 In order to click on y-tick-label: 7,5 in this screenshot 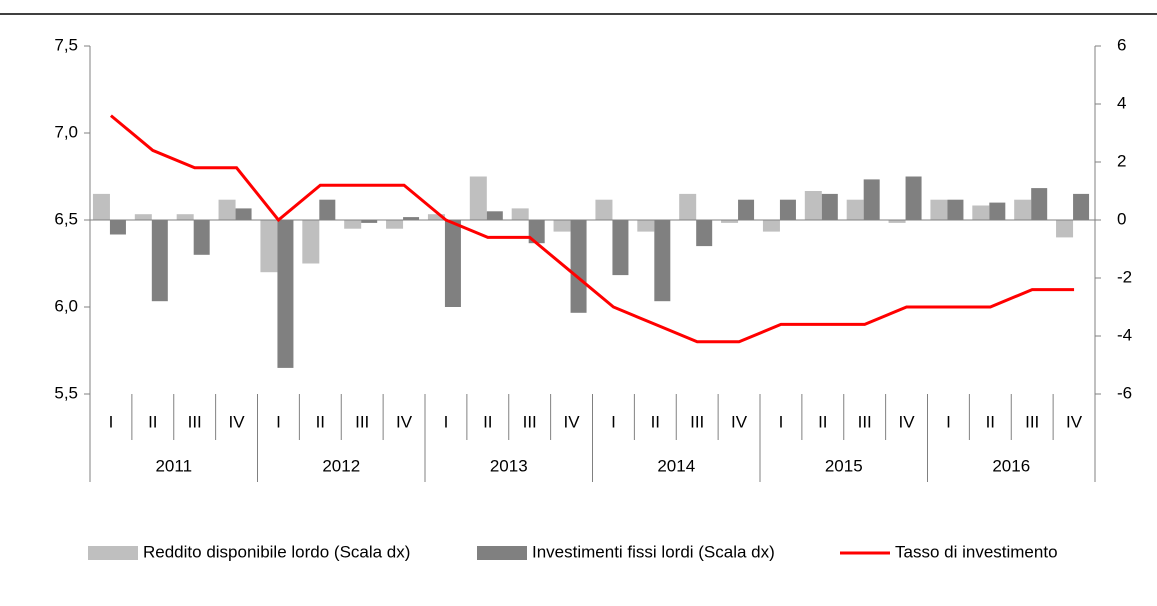, I will do `click(66, 44)`.